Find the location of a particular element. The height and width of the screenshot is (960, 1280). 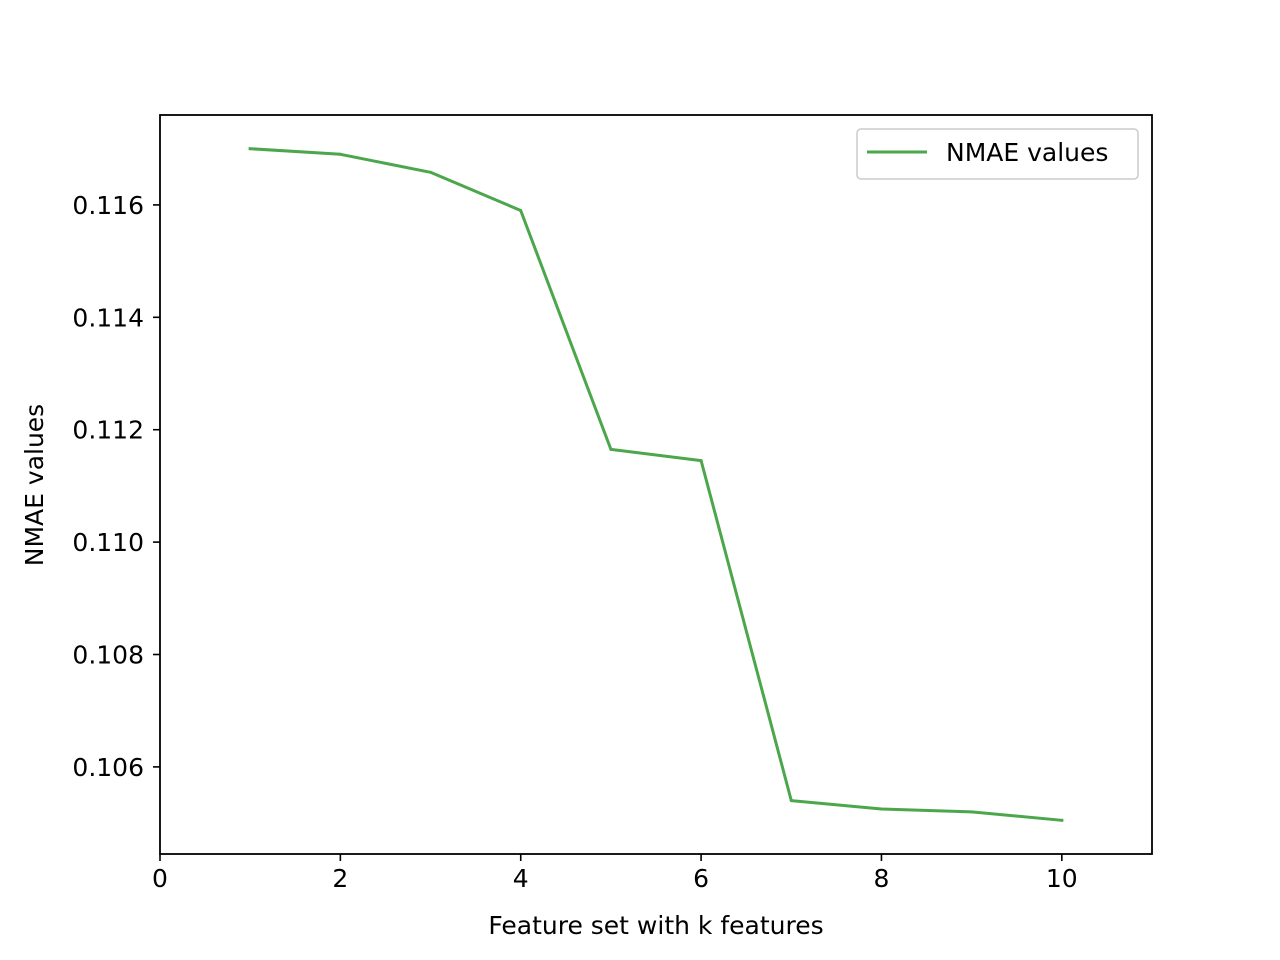

y-tick-label: 0.114 is located at coordinates (108, 317).